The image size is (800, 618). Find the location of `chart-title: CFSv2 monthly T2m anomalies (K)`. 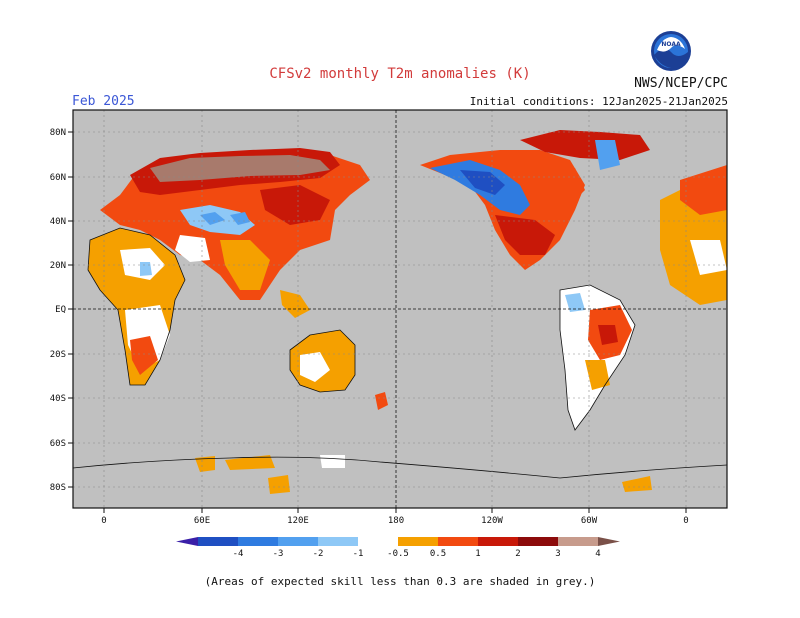

chart-title: CFSv2 monthly T2m anomalies (K) is located at coordinates (400, 74).